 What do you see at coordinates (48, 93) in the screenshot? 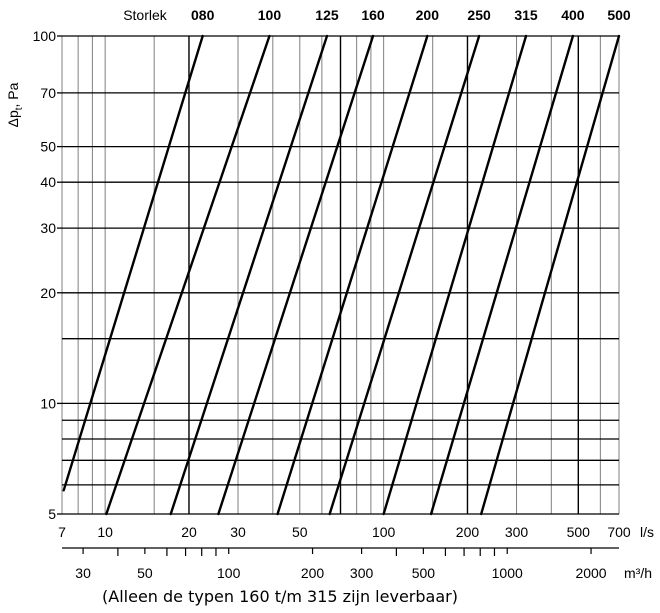
I see `y-tick-label: 70` at bounding box center [48, 93].